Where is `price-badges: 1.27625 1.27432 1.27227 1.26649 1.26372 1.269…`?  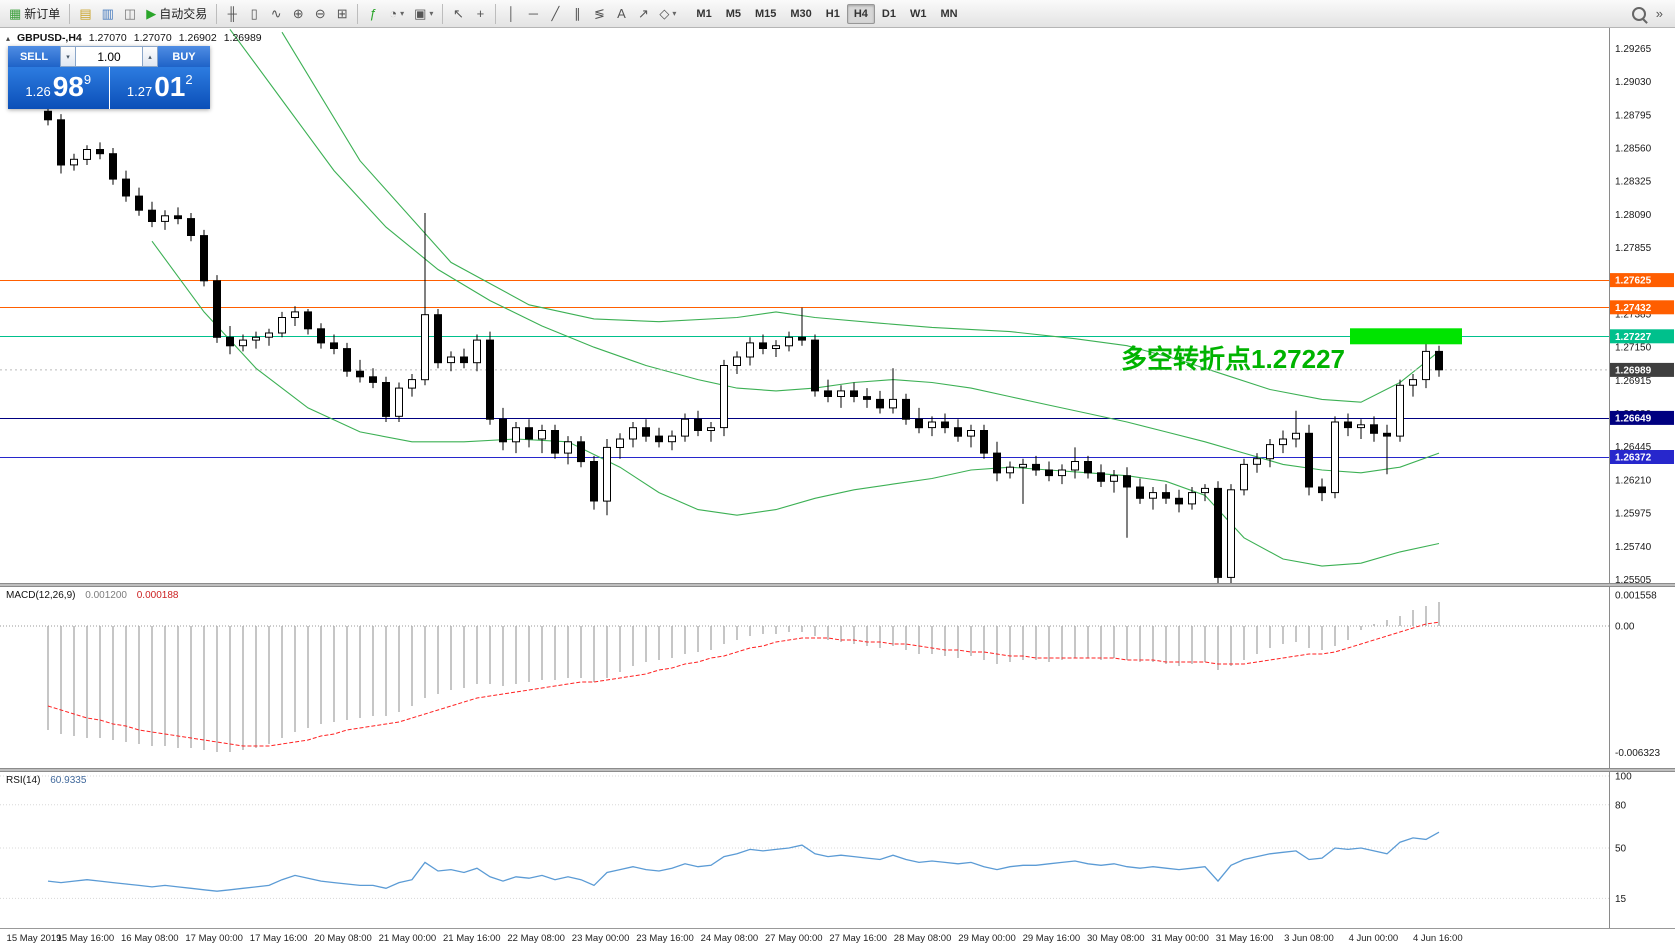
price-badges: 1.27625 1.27432 1.27227 1.26649 1.26372 1.269… is located at coordinates (1642, 368).